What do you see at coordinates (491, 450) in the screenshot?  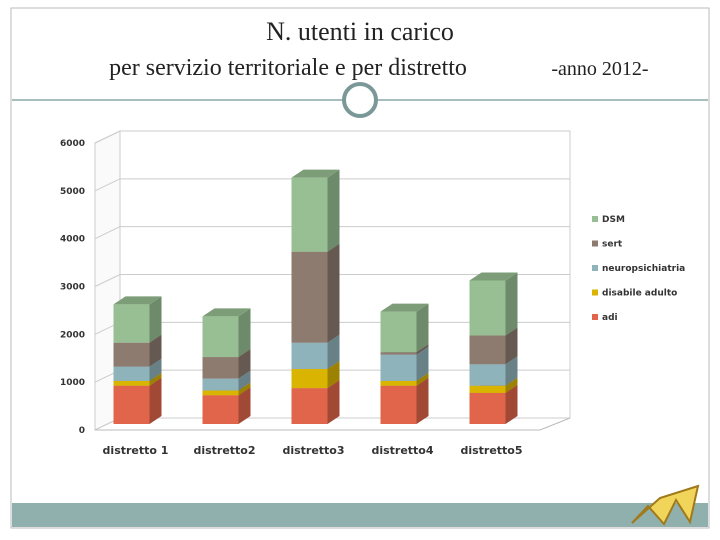 I see `x-tick-label: distretto5` at bounding box center [491, 450].